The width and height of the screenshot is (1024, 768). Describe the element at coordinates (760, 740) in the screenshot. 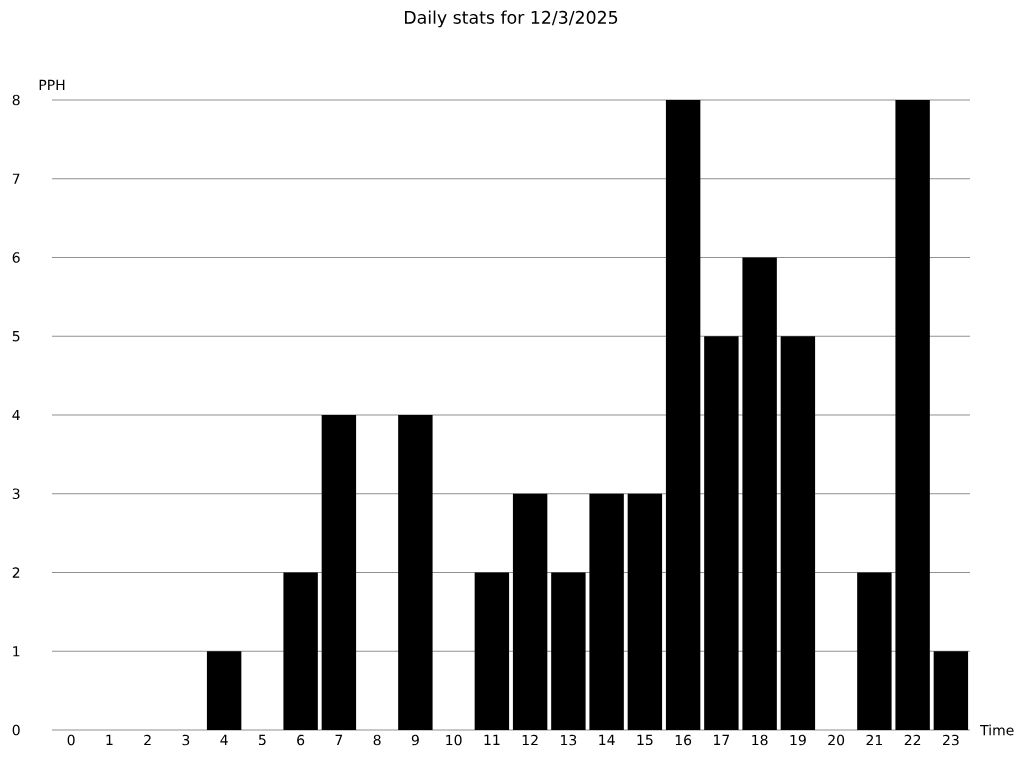

I see `x-tick-label: 18` at that location.